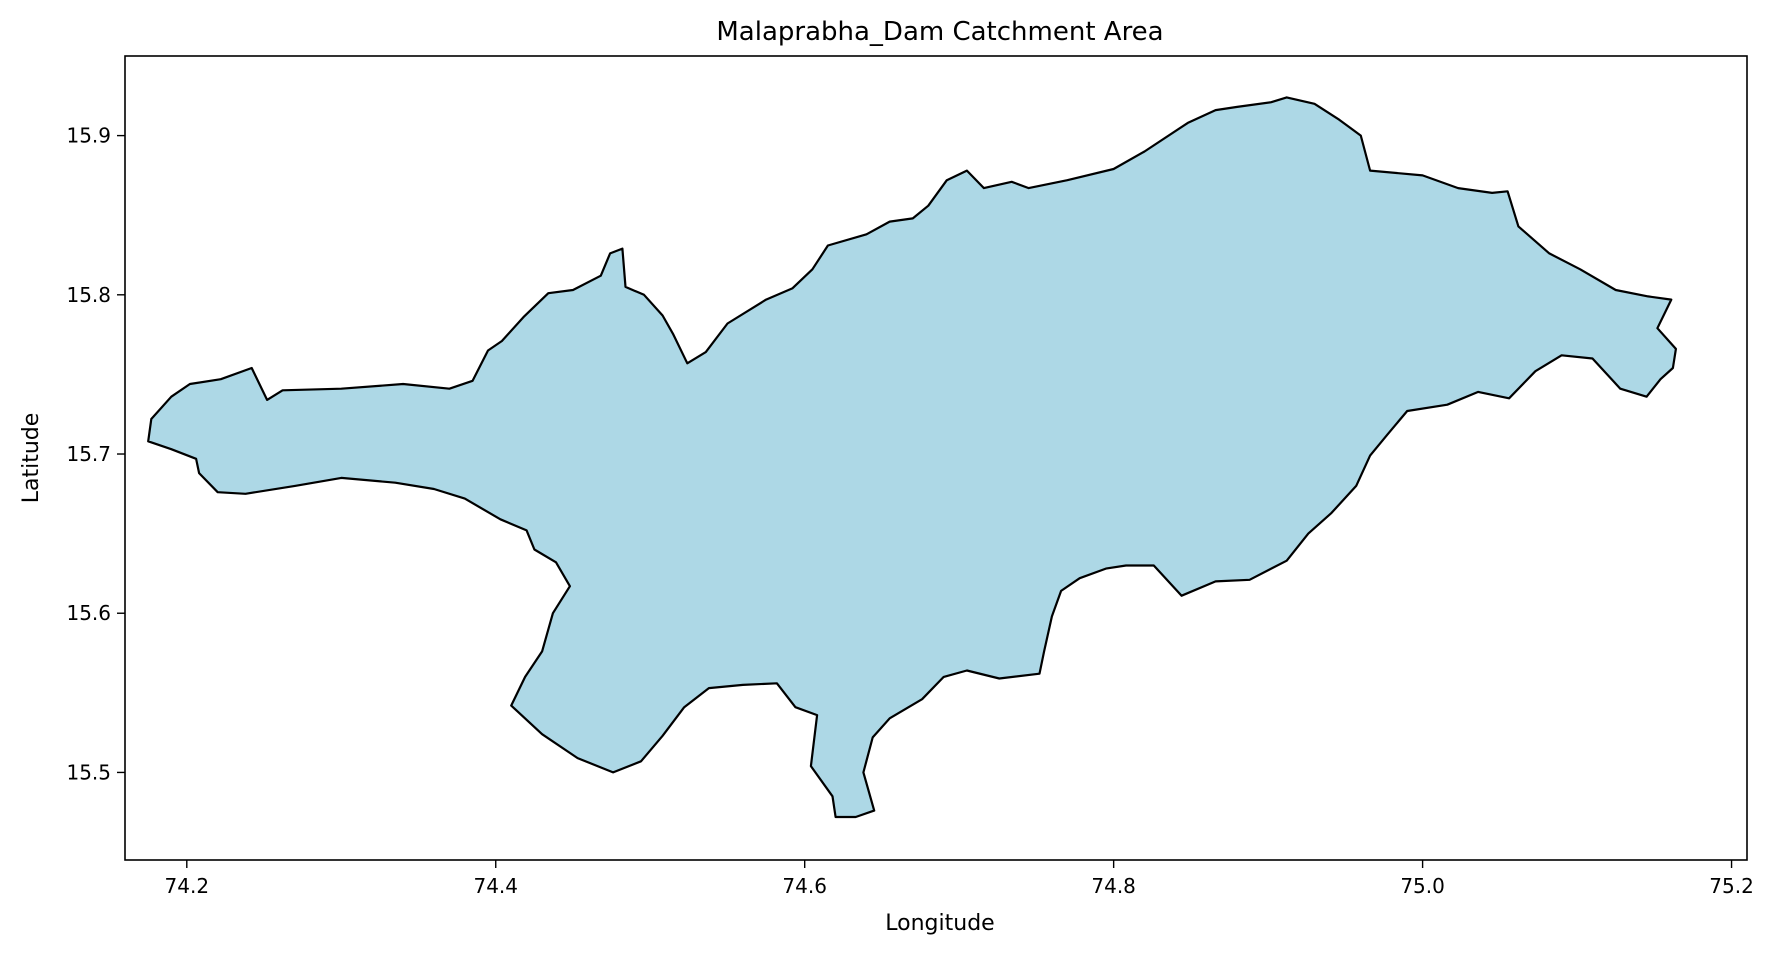  Describe the element at coordinates (31, 458) in the screenshot. I see `y-axis-label: Latitude` at that location.